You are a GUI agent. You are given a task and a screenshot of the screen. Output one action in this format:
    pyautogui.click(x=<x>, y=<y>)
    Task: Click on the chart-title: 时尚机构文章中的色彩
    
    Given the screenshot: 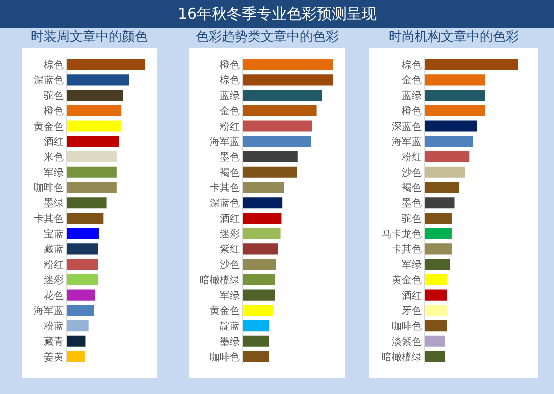 What is the action you would take?
    pyautogui.click(x=454, y=37)
    